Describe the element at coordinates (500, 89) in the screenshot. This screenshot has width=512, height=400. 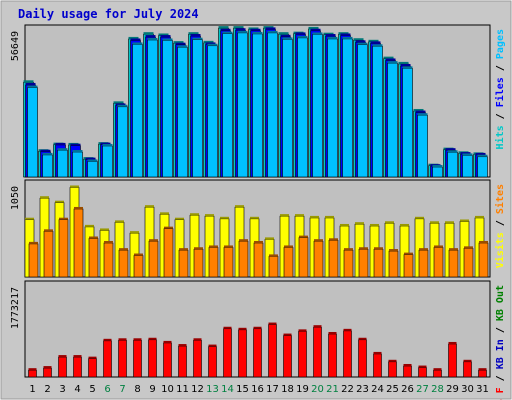
I see `panel-1-legend: Hits / Files / Pages` at that location.